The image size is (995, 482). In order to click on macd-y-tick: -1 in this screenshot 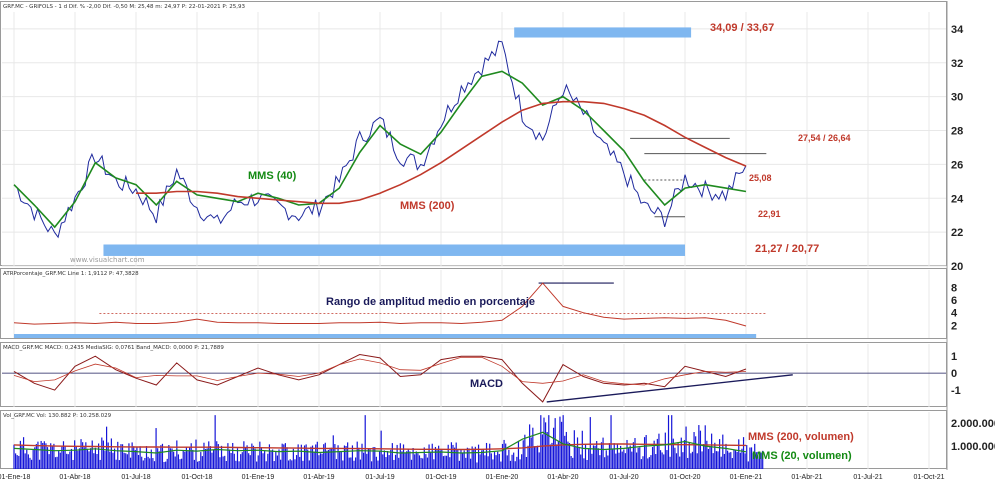, I will do `click(956, 391)`.